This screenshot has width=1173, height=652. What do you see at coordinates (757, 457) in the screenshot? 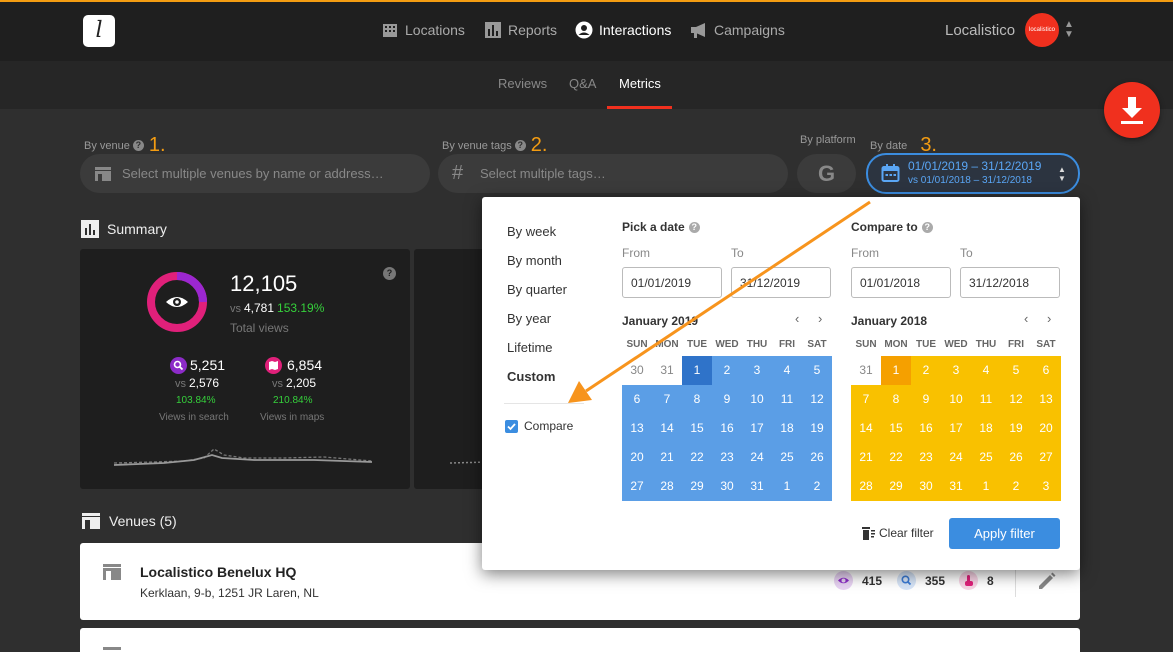
I see `calendar-day: 24` at bounding box center [757, 457].